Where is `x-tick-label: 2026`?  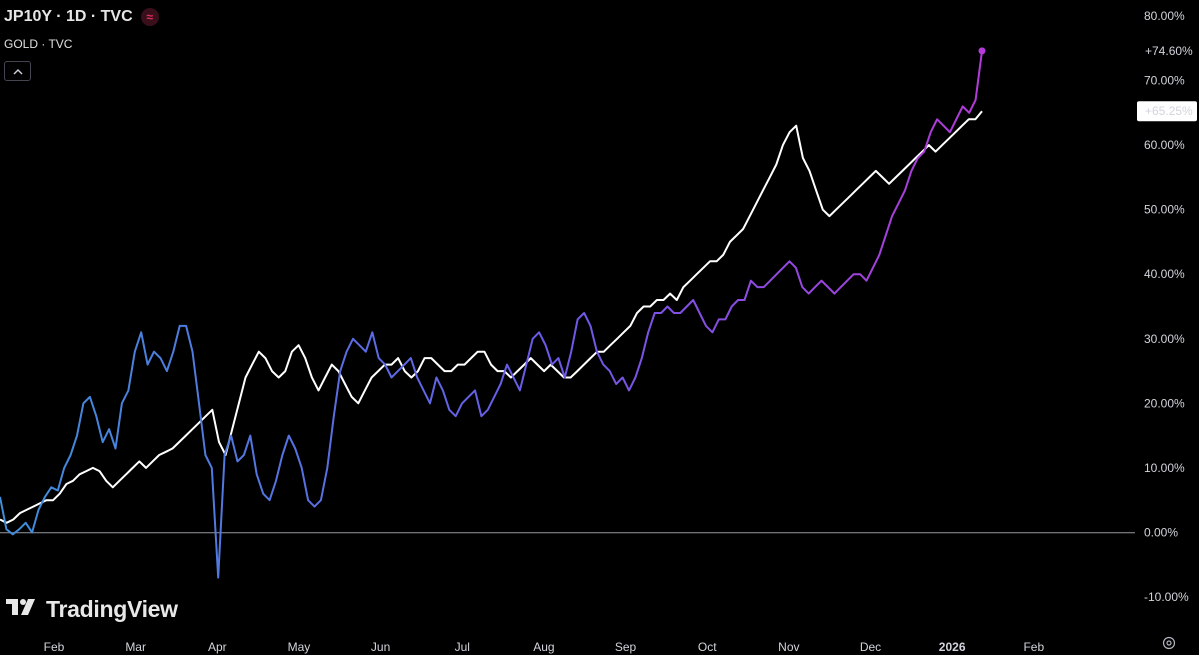 x-tick-label: 2026 is located at coordinates (952, 647).